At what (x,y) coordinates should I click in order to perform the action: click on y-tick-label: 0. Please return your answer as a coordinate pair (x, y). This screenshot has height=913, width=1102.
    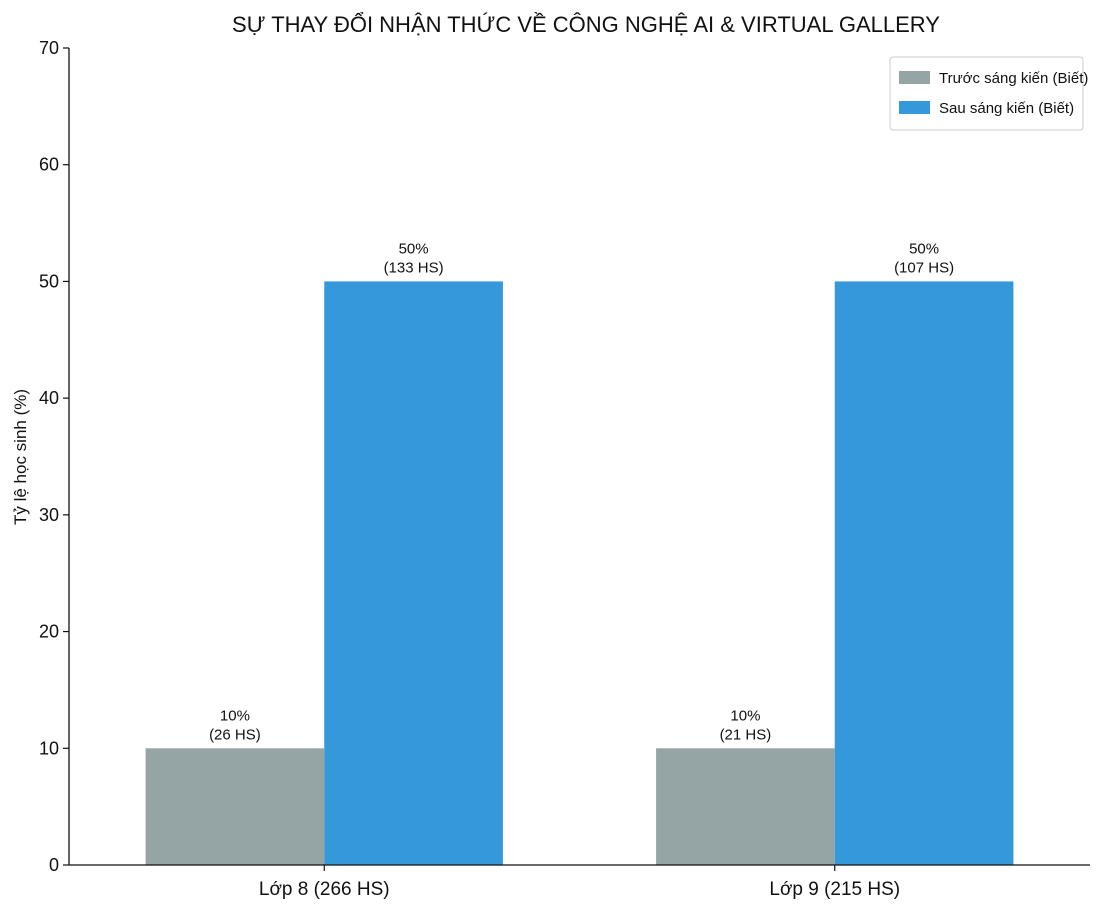
    Looking at the image, I should click on (54, 865).